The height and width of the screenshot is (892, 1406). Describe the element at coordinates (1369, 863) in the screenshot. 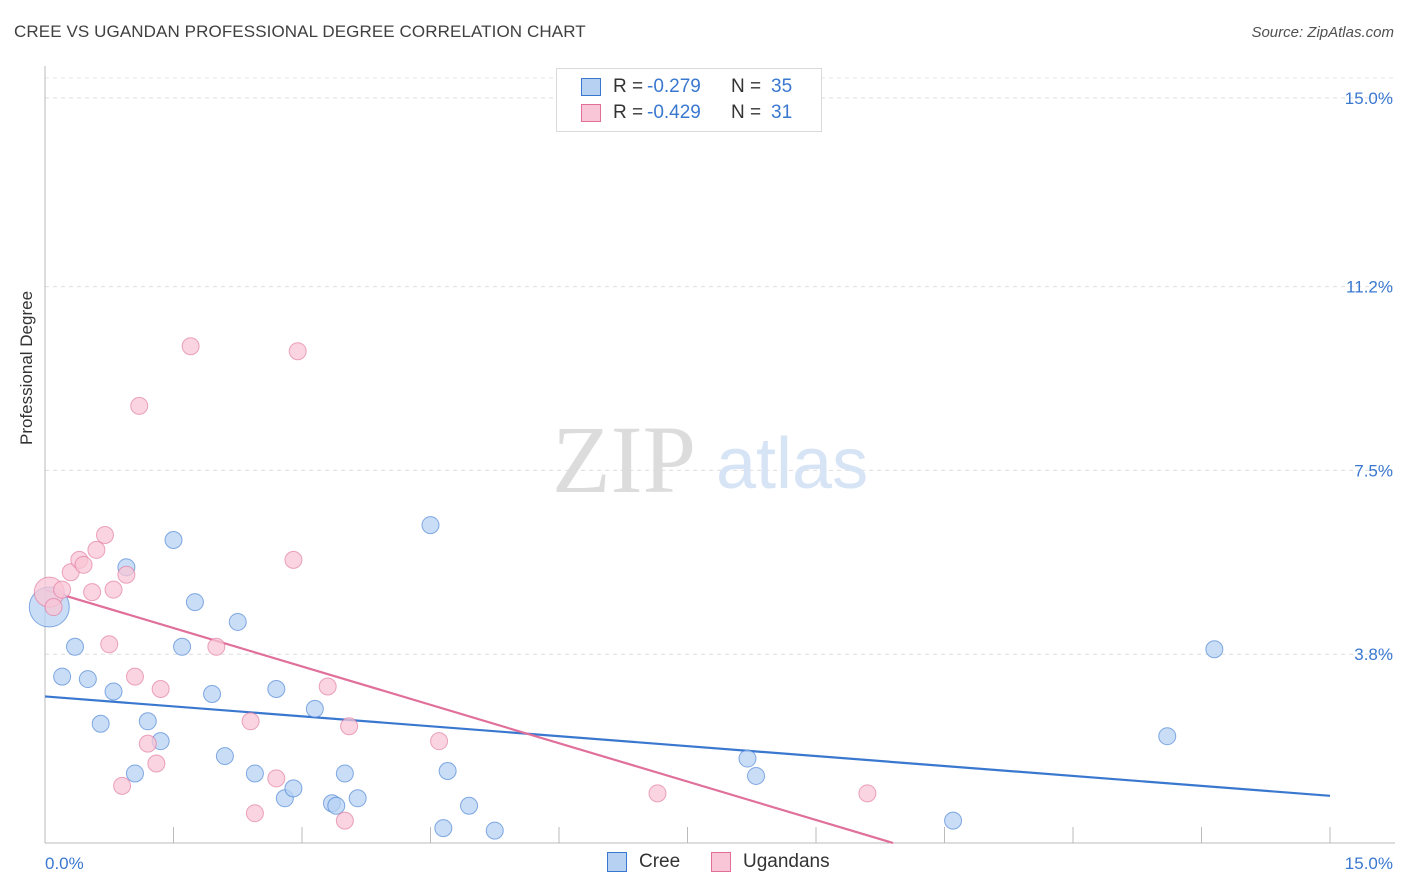

I see `x-tick-label-max: 15.0%` at that location.